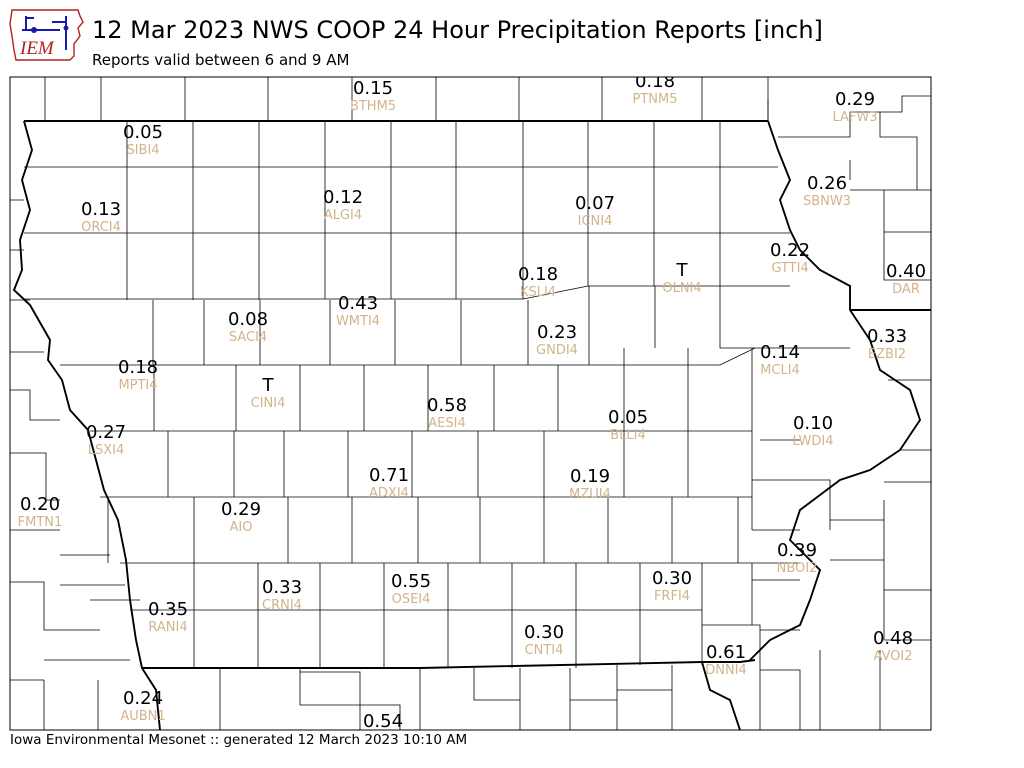 The width and height of the screenshot is (1024, 768). I want to click on station-id: LWDI4, so click(812, 441).